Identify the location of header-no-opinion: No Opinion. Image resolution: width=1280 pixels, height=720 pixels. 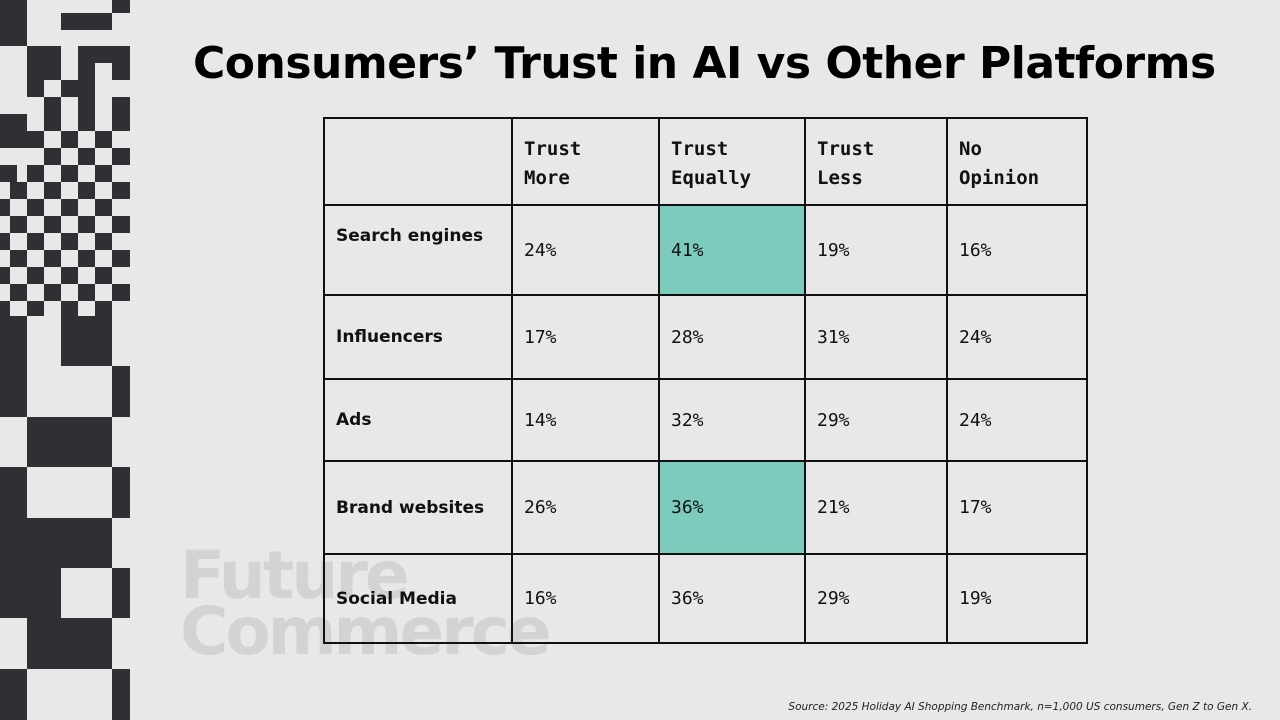
(1017, 161).